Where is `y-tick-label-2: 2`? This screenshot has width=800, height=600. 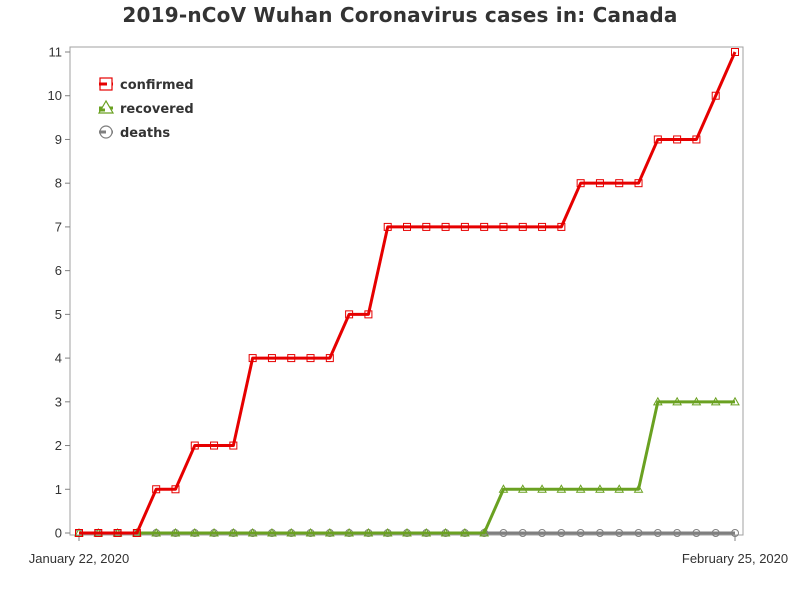
y-tick-label-2: 2 is located at coordinates (58, 445).